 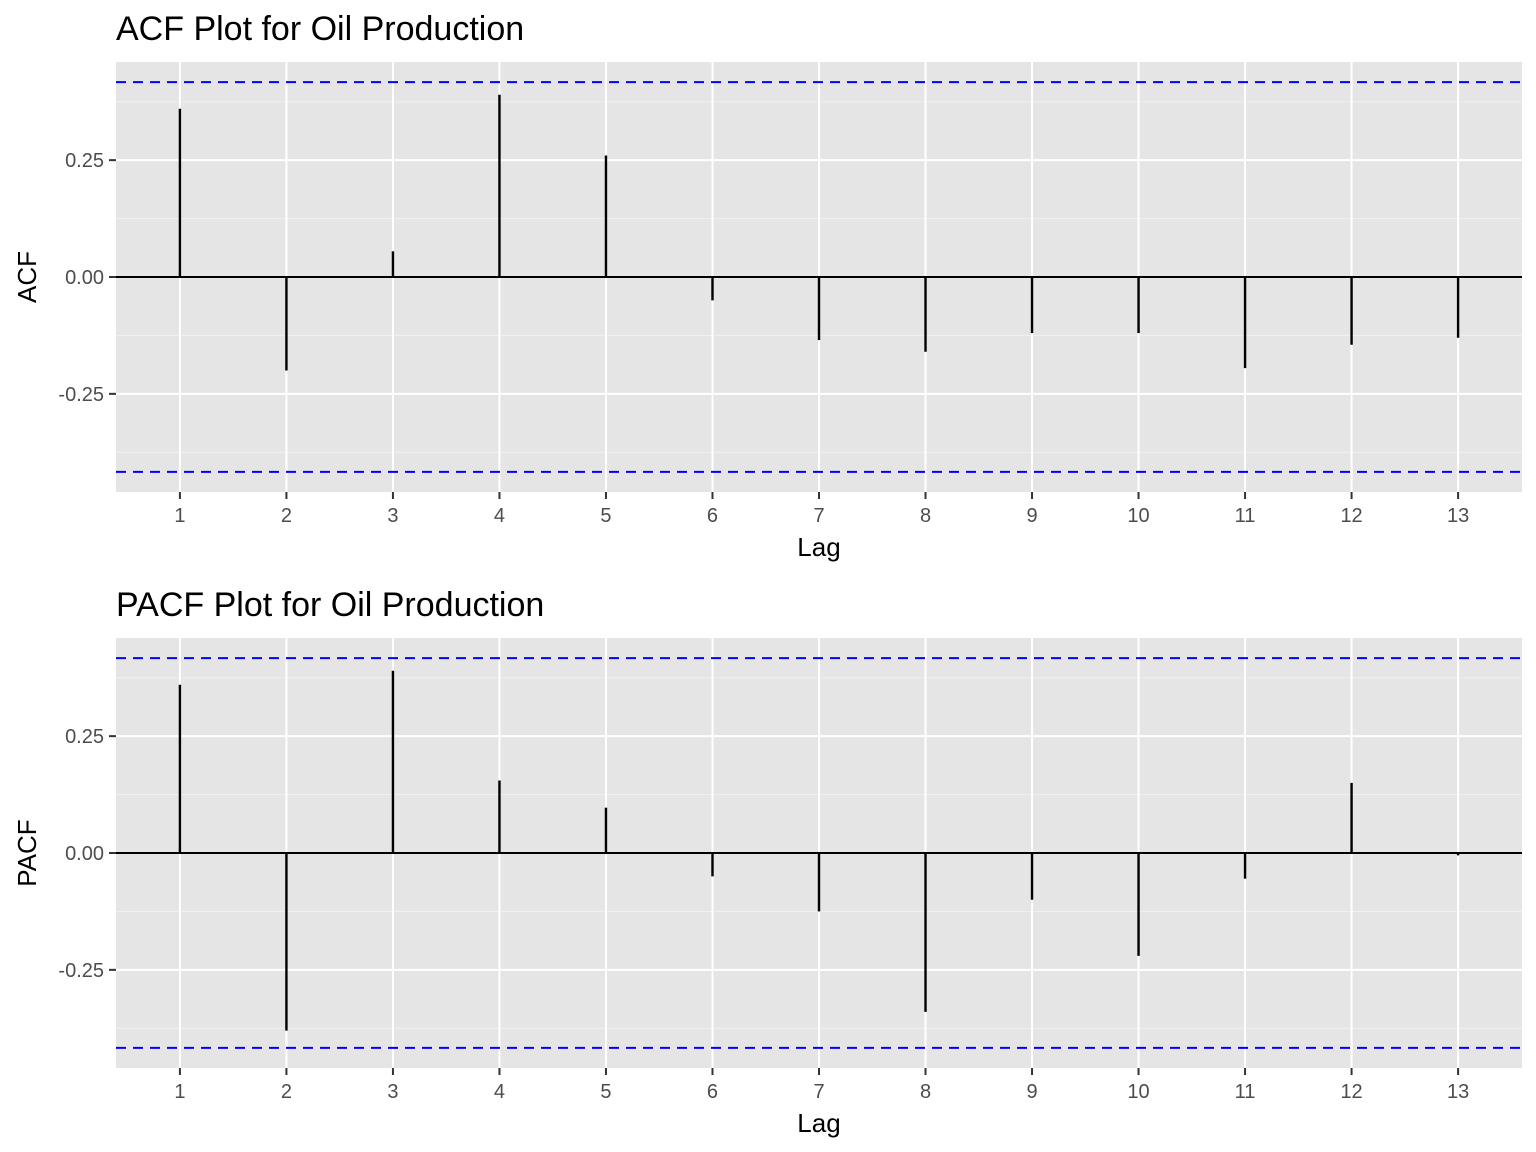 What do you see at coordinates (818, 516) in the screenshot?
I see `acf-x-tick-label: 7` at bounding box center [818, 516].